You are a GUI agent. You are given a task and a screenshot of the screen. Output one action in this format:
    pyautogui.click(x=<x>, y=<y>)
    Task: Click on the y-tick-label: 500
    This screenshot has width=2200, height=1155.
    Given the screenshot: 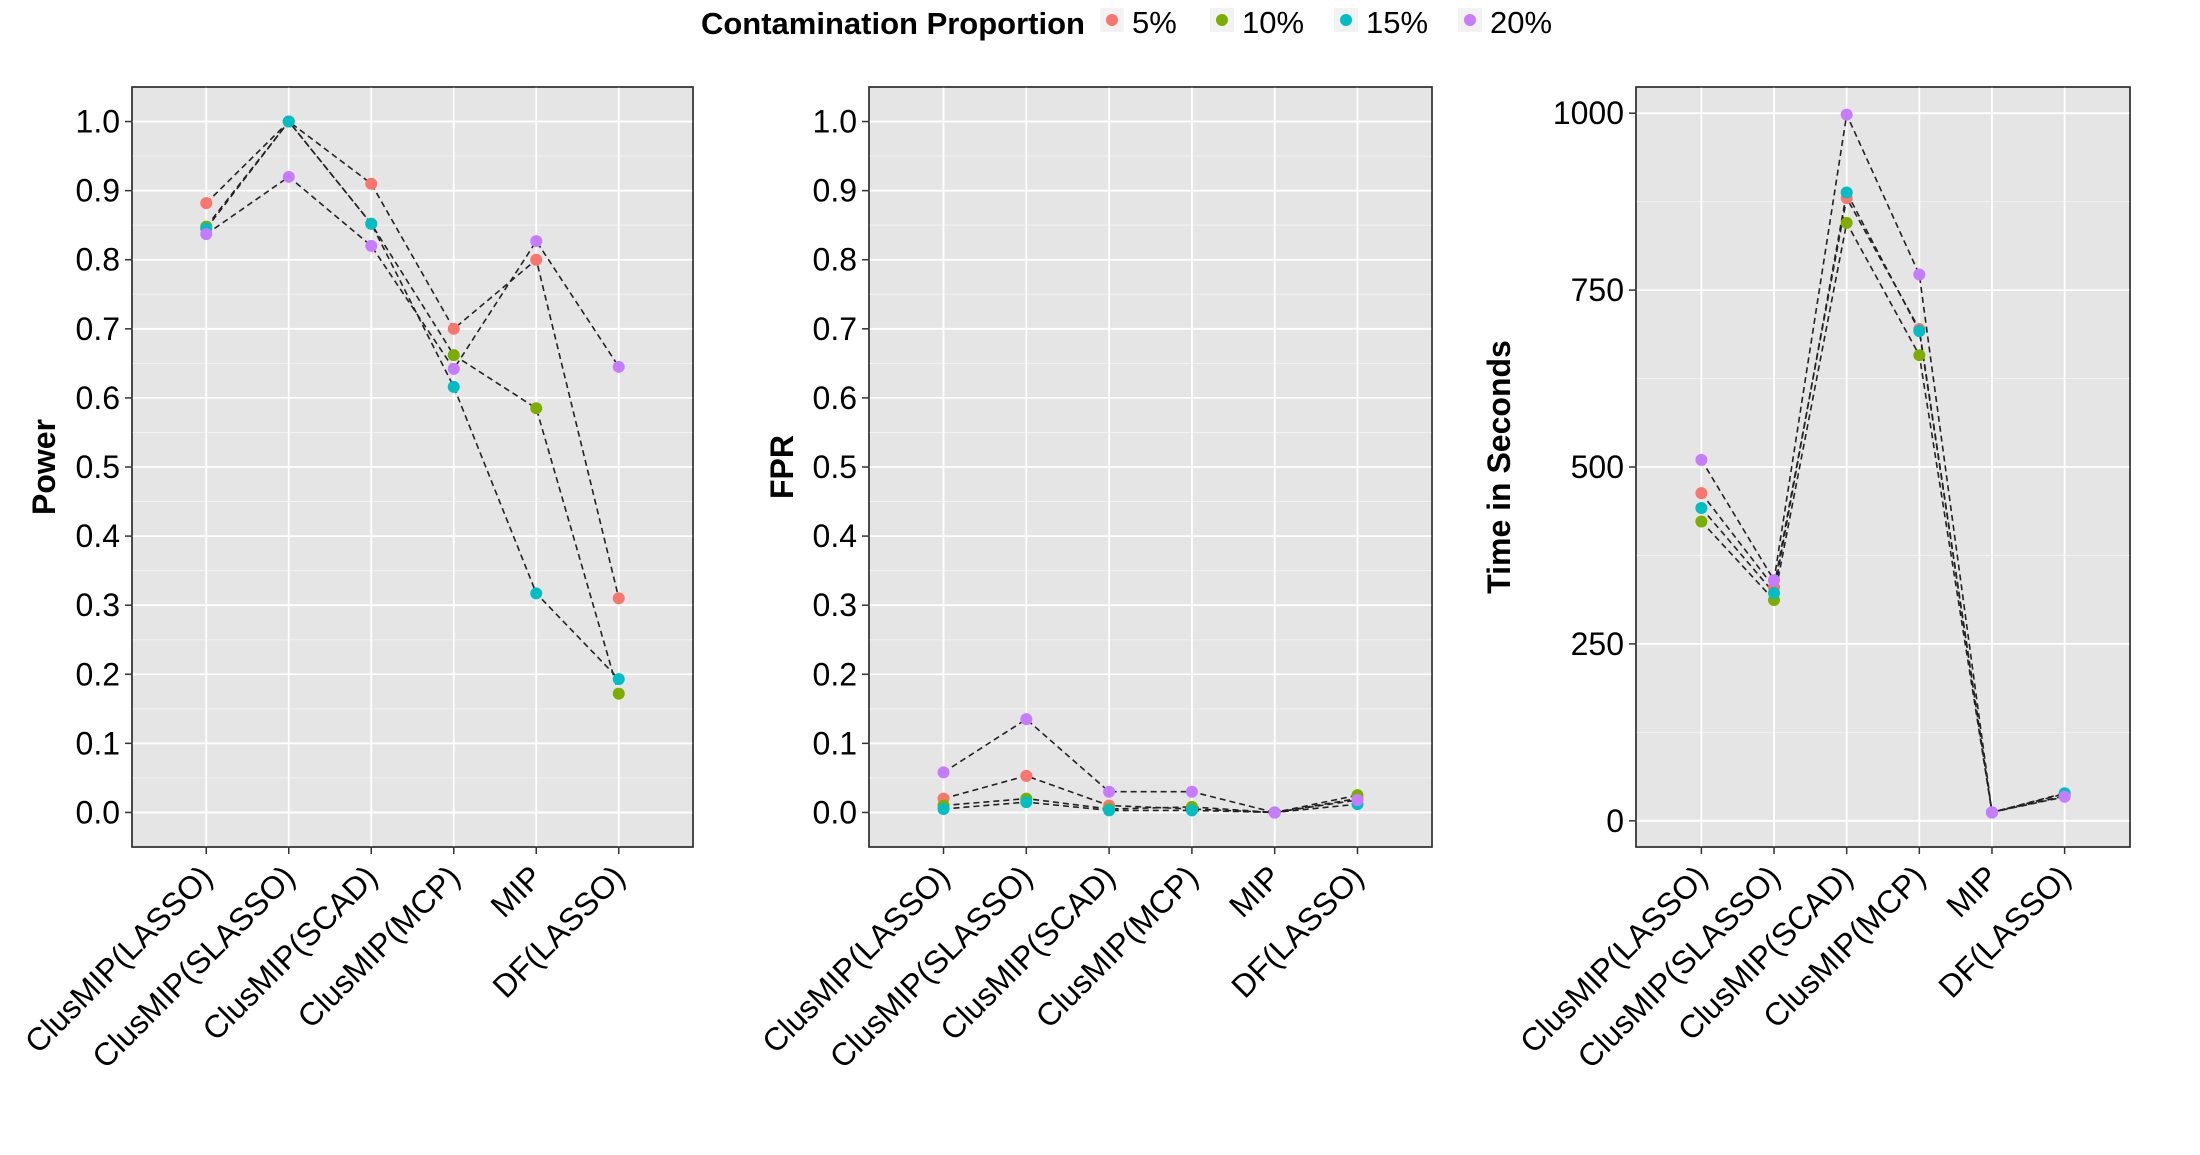 What is the action you would take?
    pyautogui.click(x=1597, y=467)
    